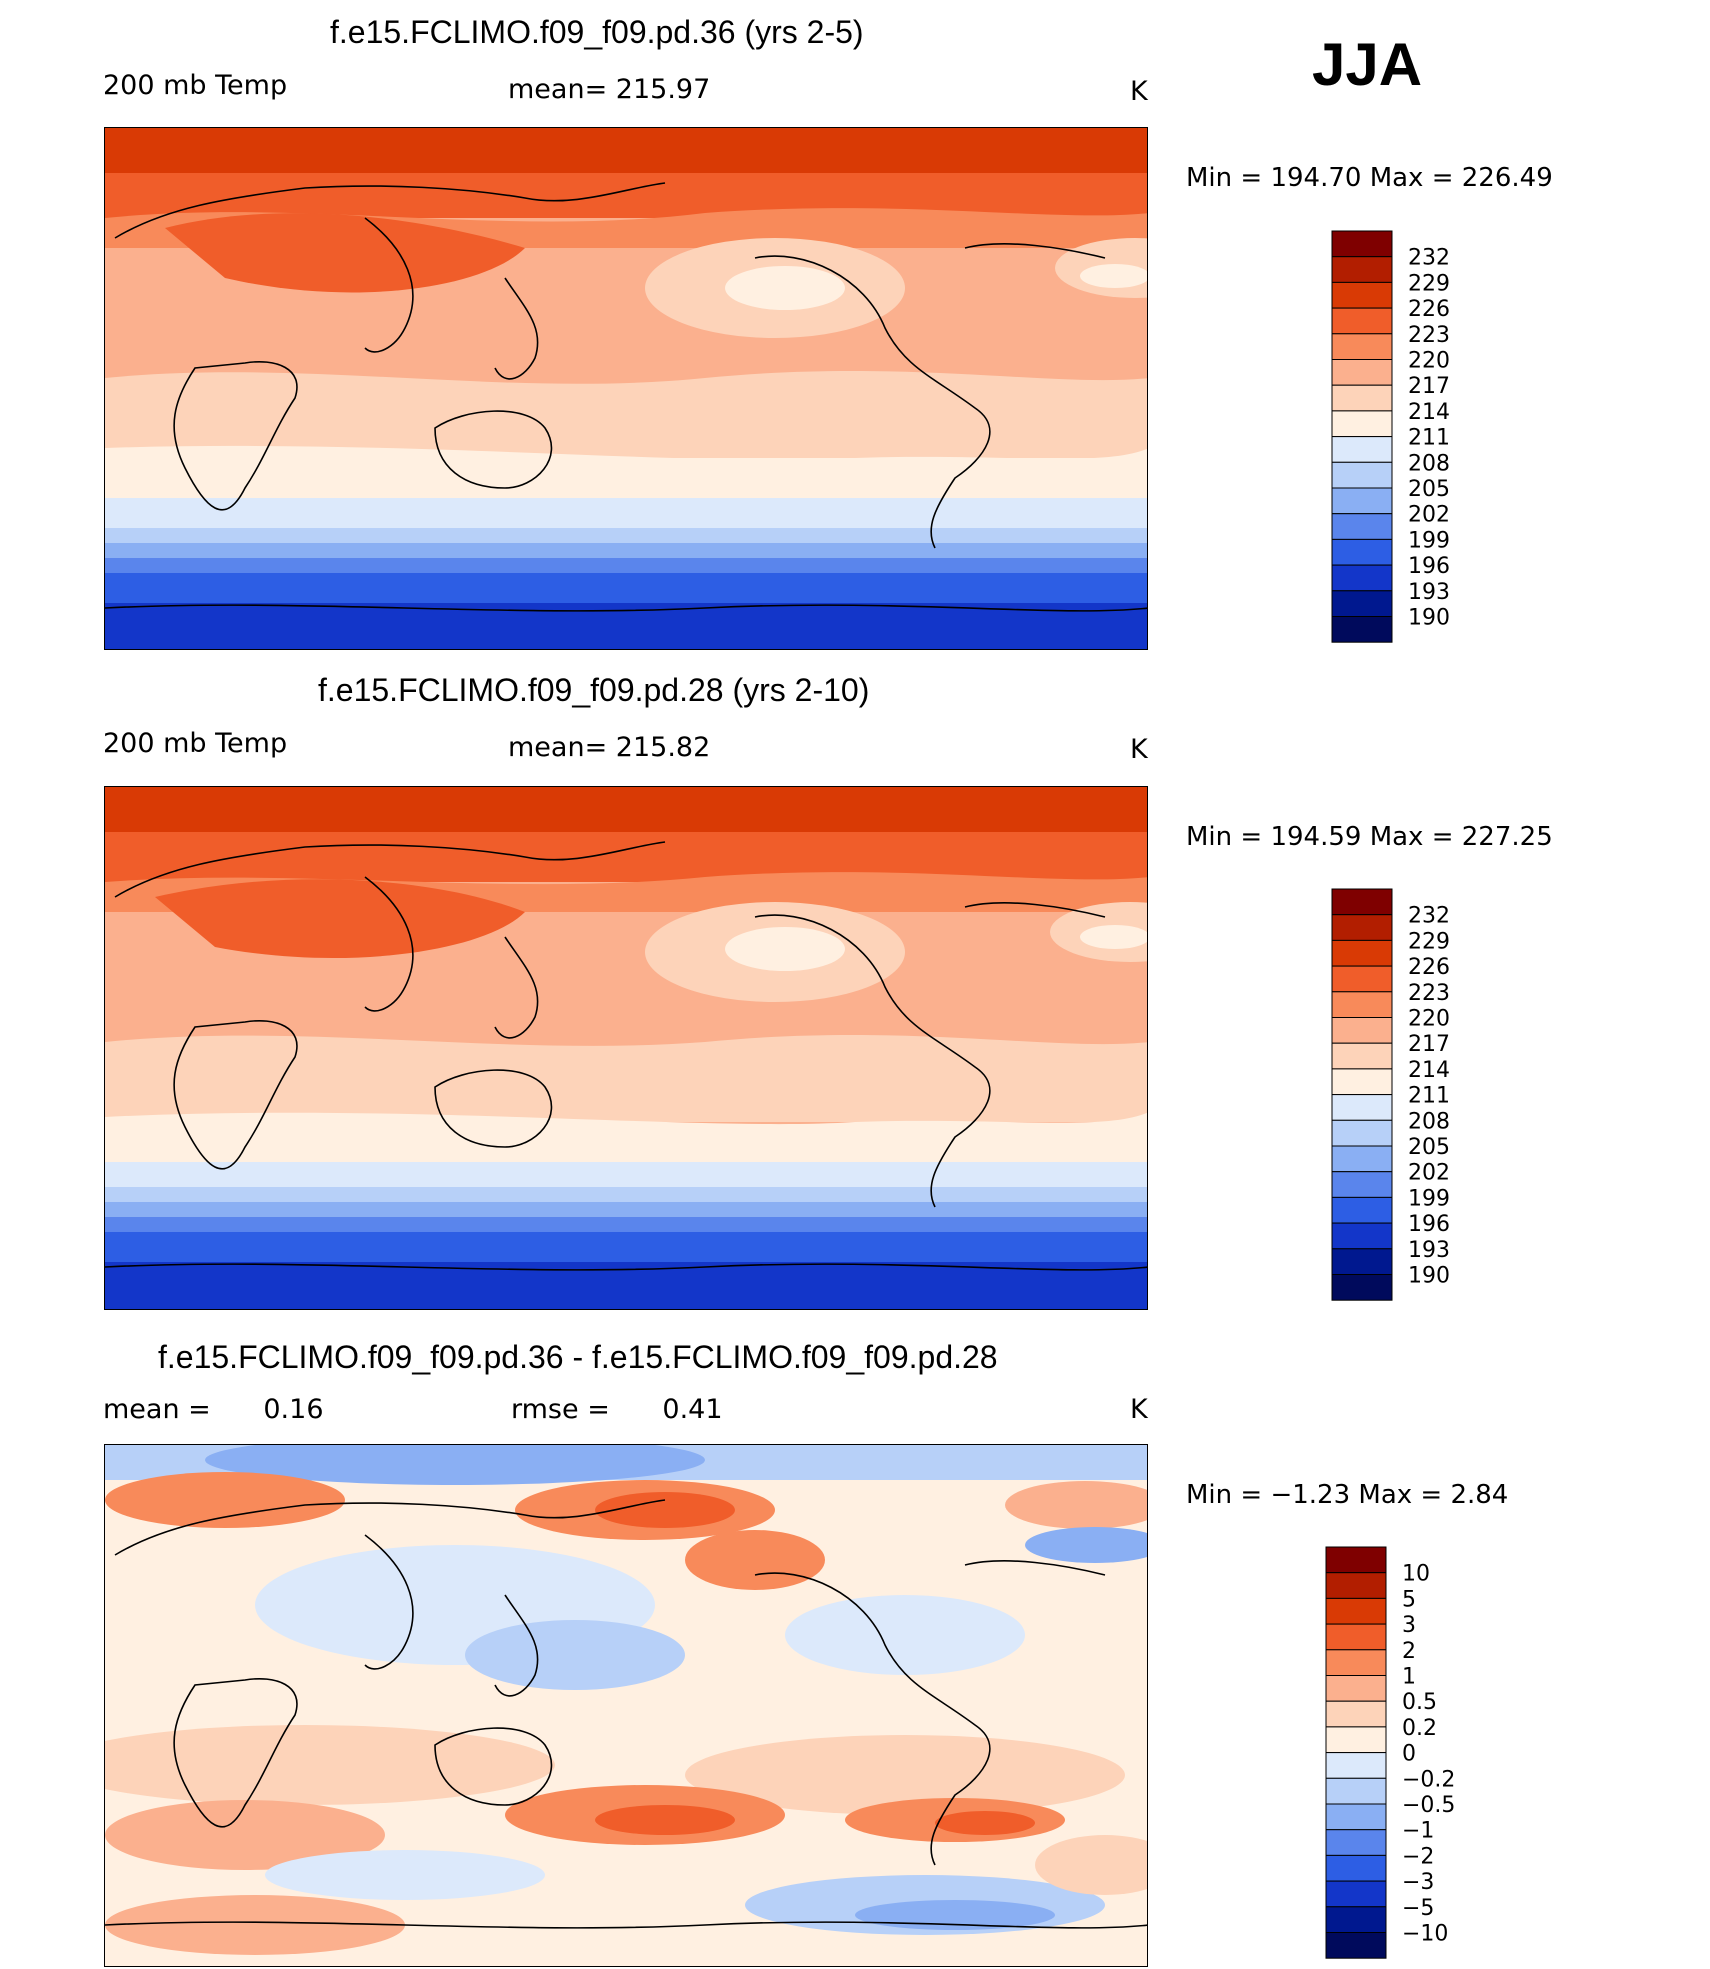 The image size is (1710, 1969). I want to click on panel2-colorbar-label: 202, so click(1429, 1173).